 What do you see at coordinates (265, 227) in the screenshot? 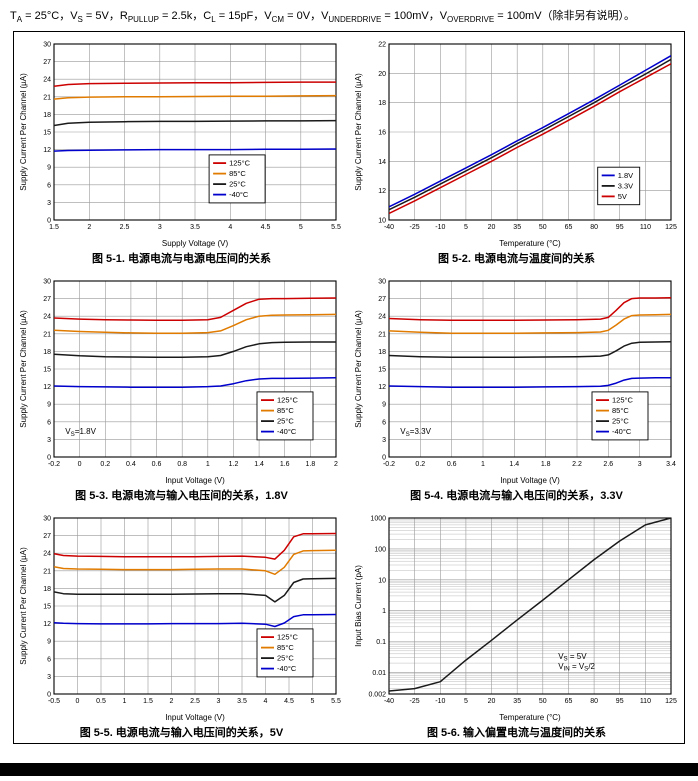
I see `svg-text: 4.5` at bounding box center [265, 227].